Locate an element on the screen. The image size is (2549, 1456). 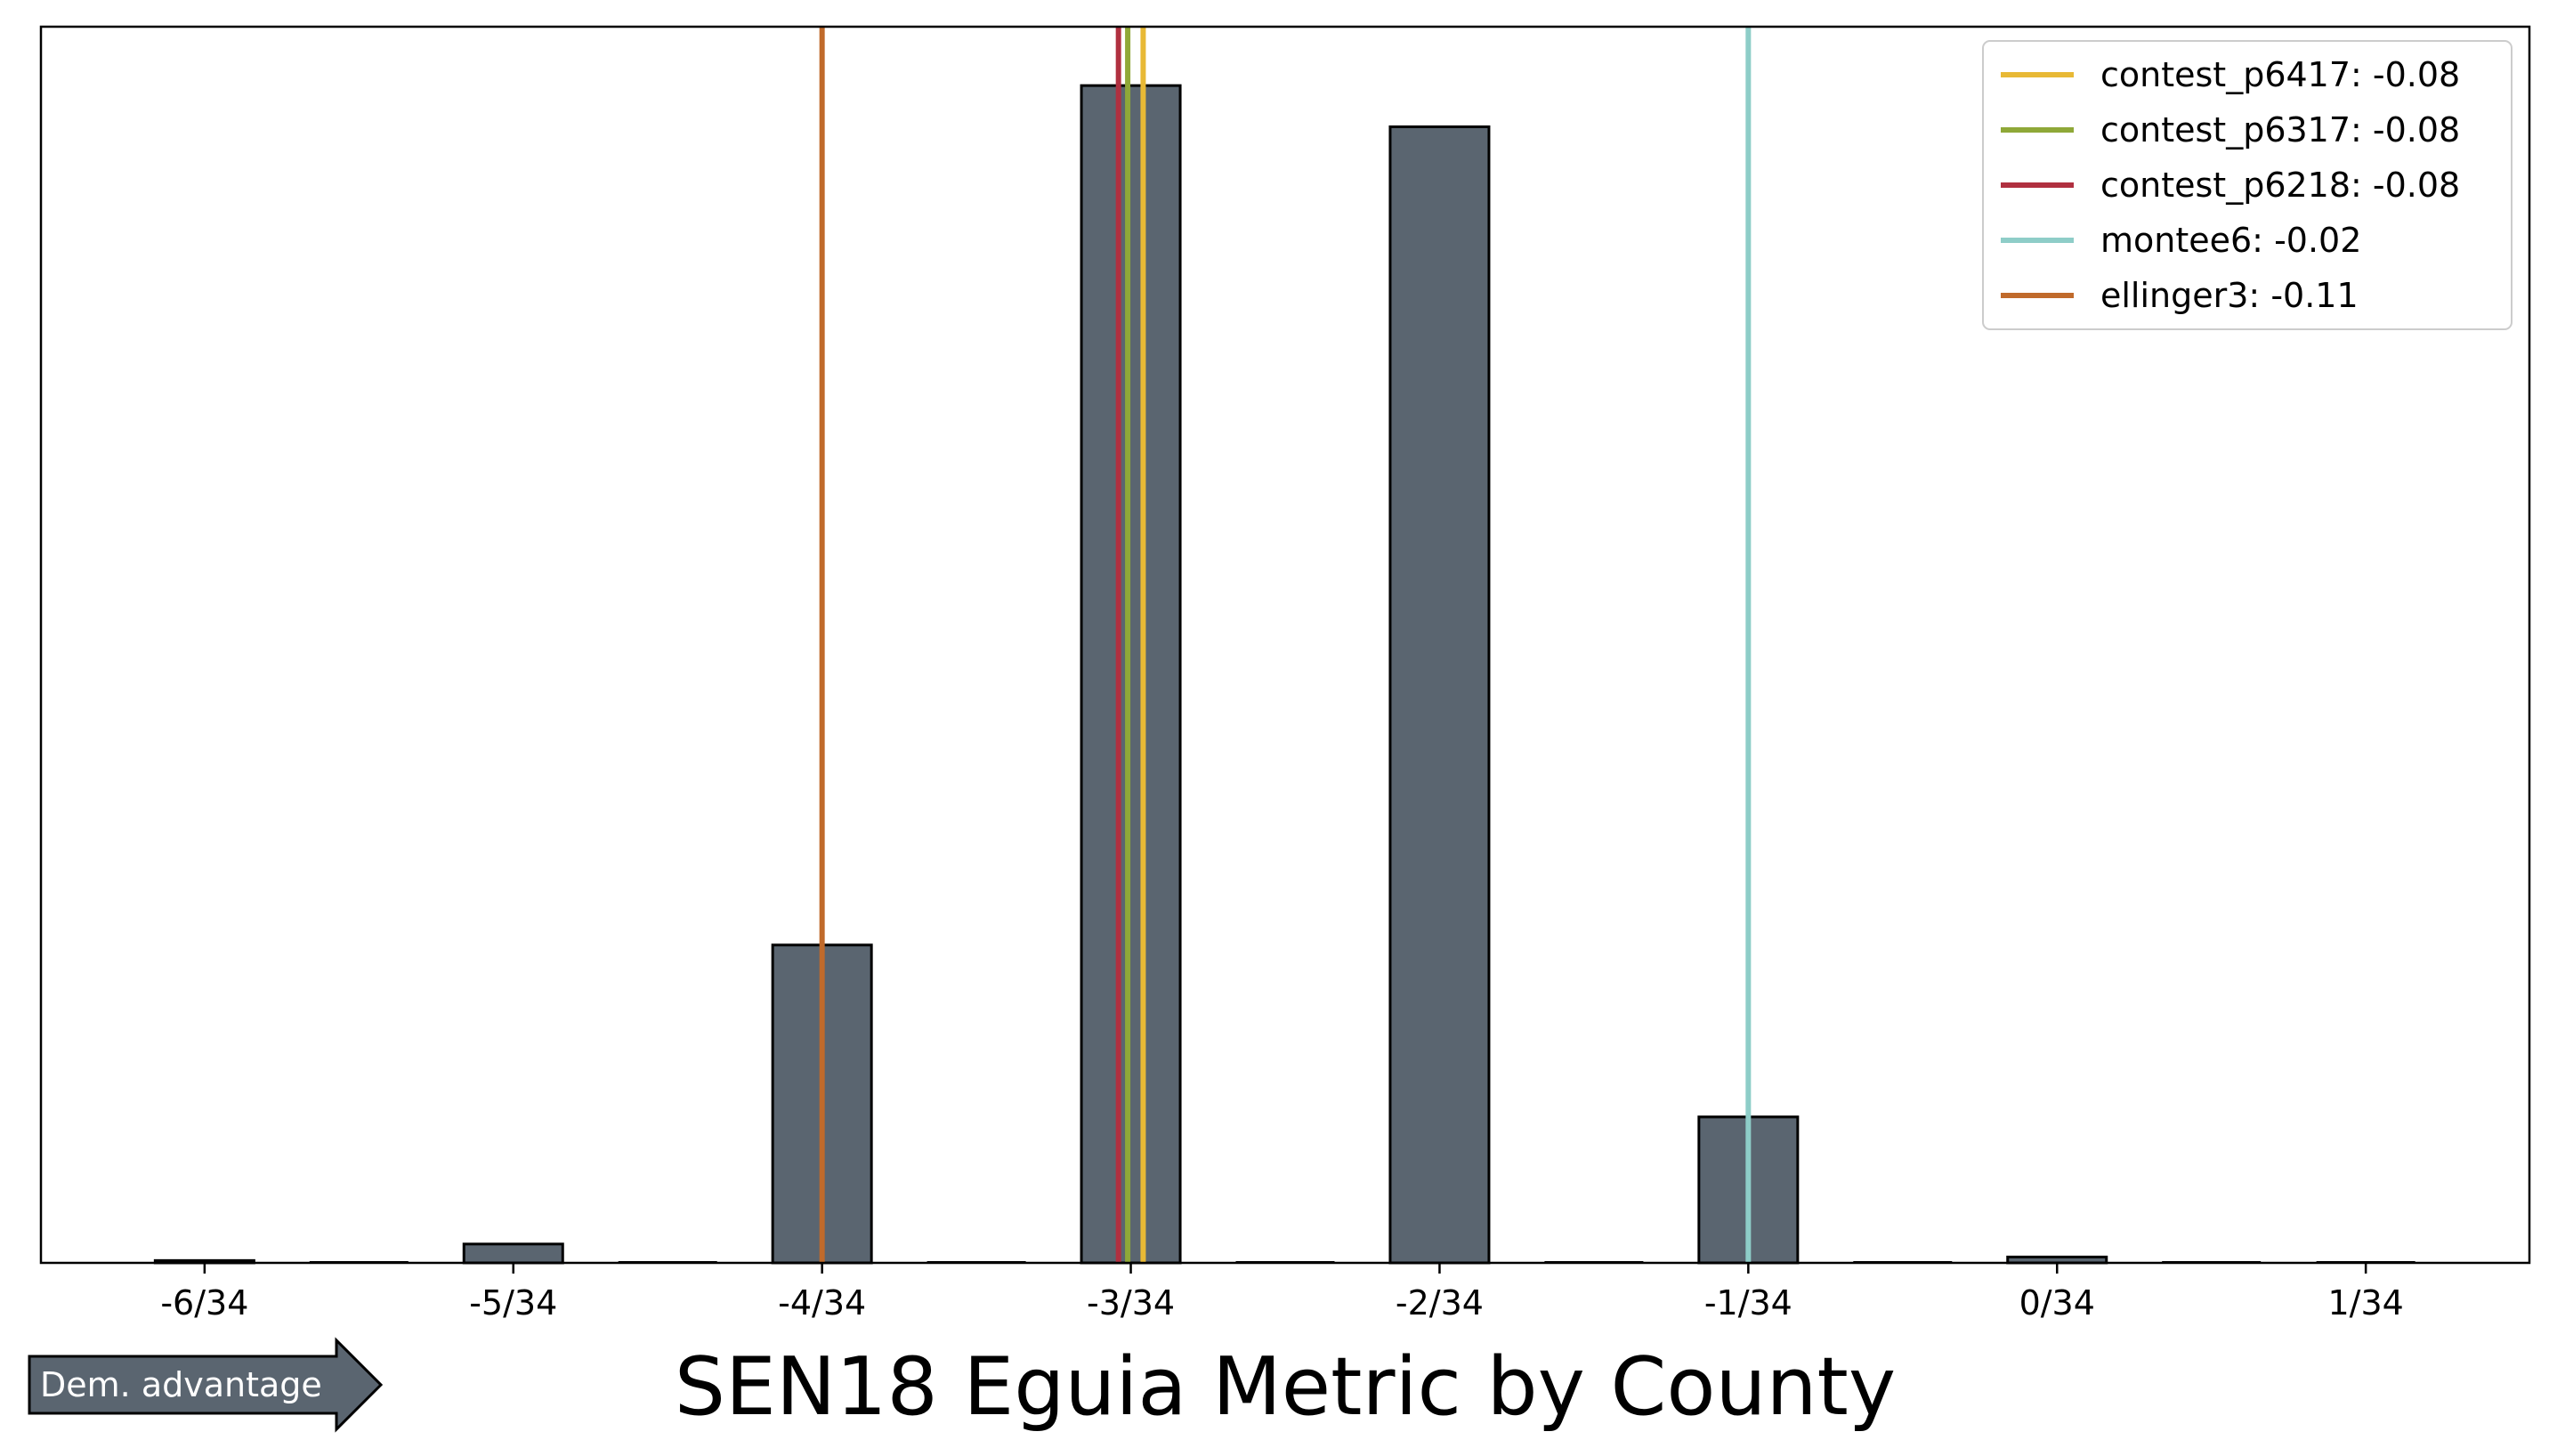
arrow-shape is located at coordinates (206, 1385).